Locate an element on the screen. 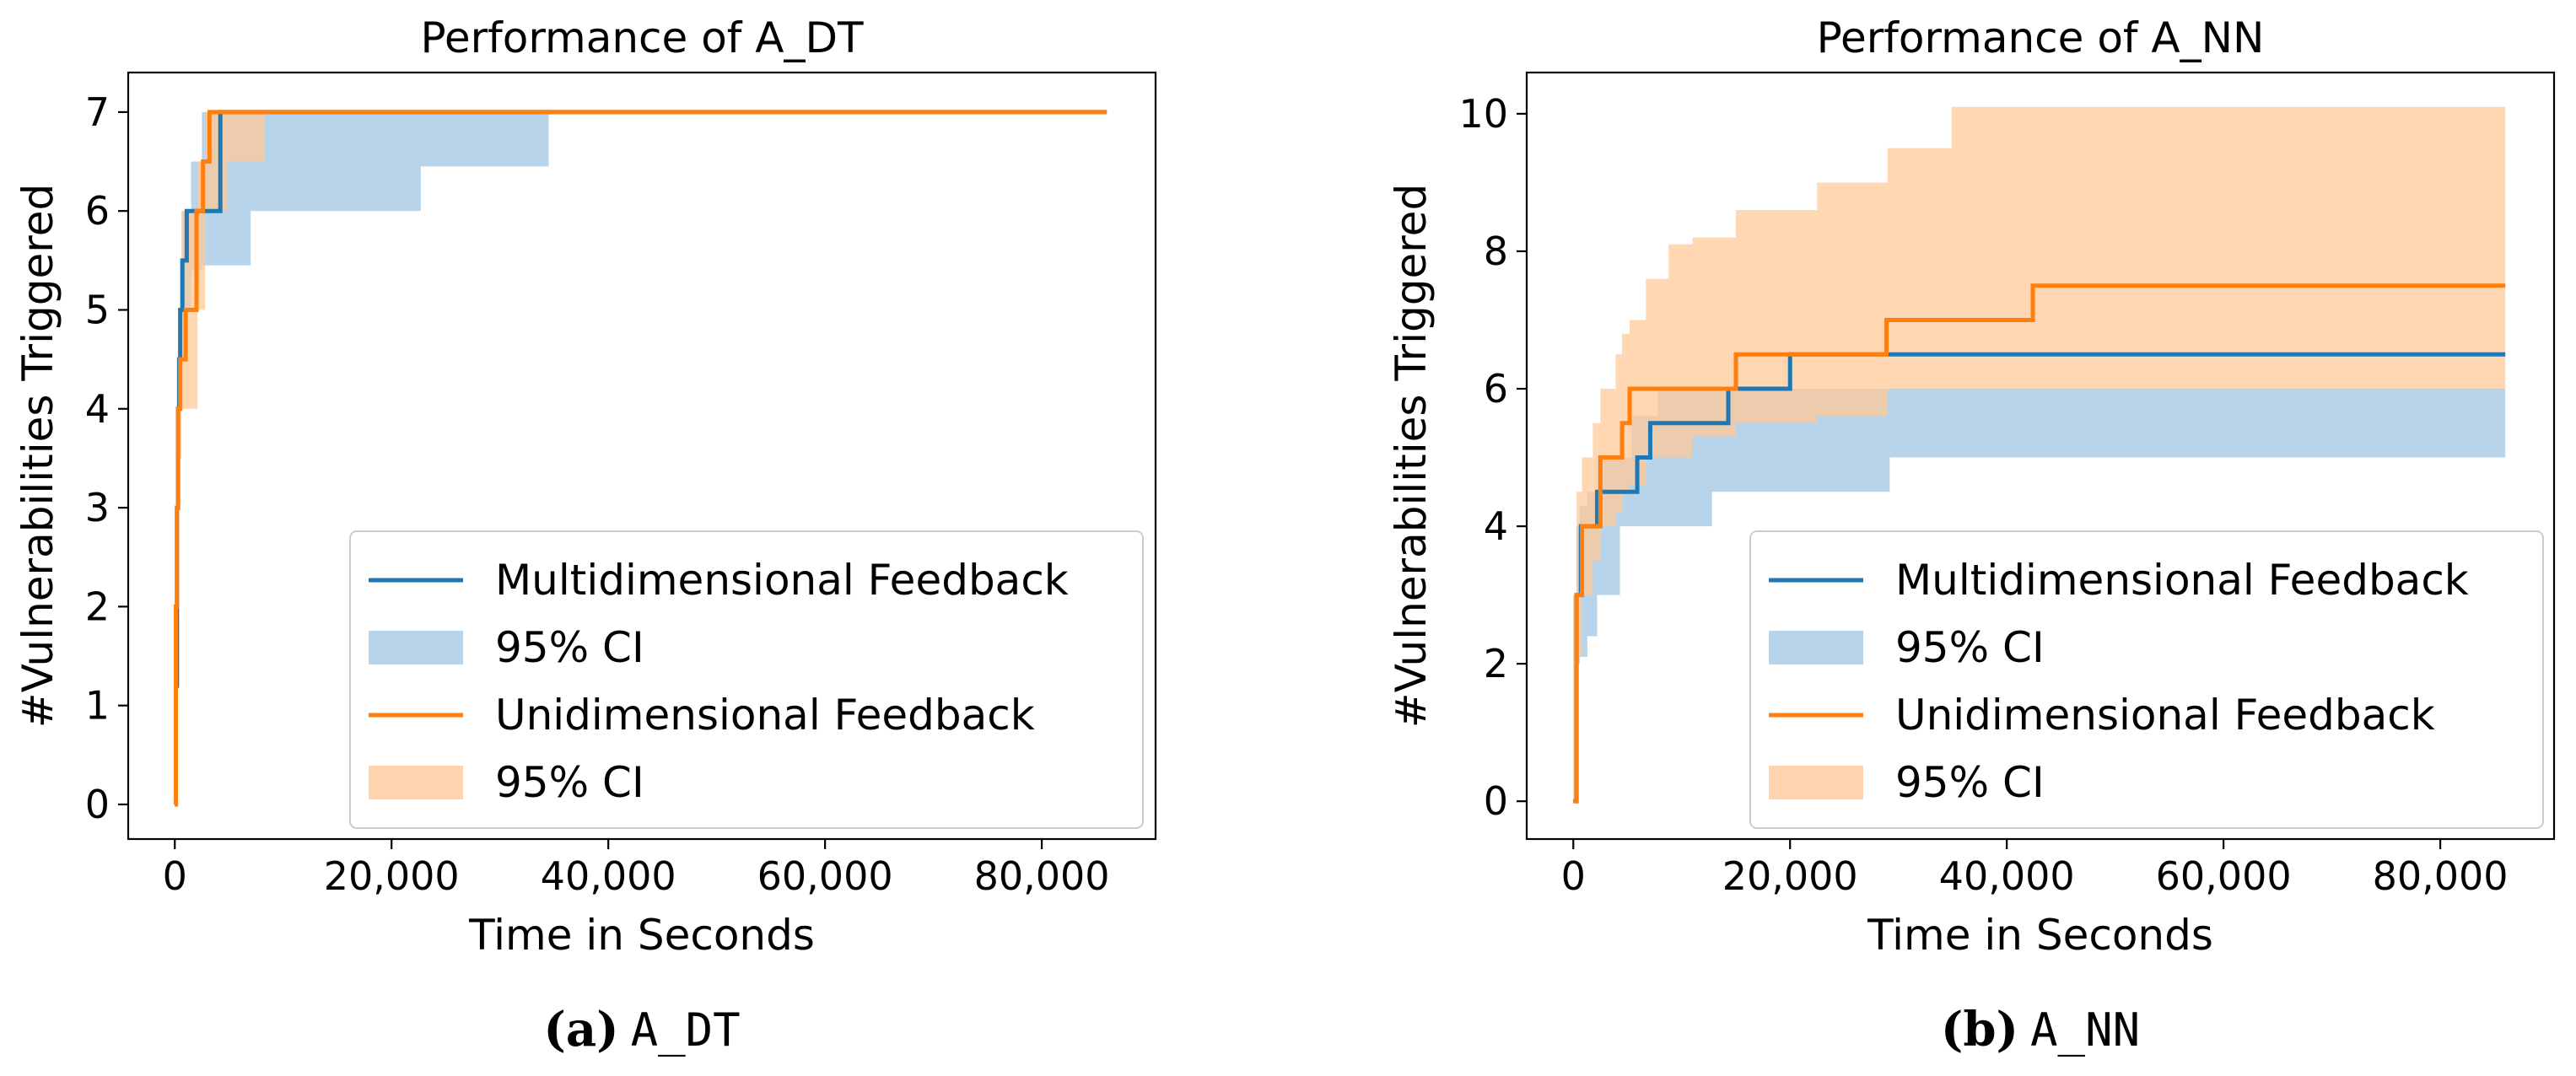 Image resolution: width=2576 pixels, height=1076 pixels. caption-tag: (a) is located at coordinates (580, 1029).